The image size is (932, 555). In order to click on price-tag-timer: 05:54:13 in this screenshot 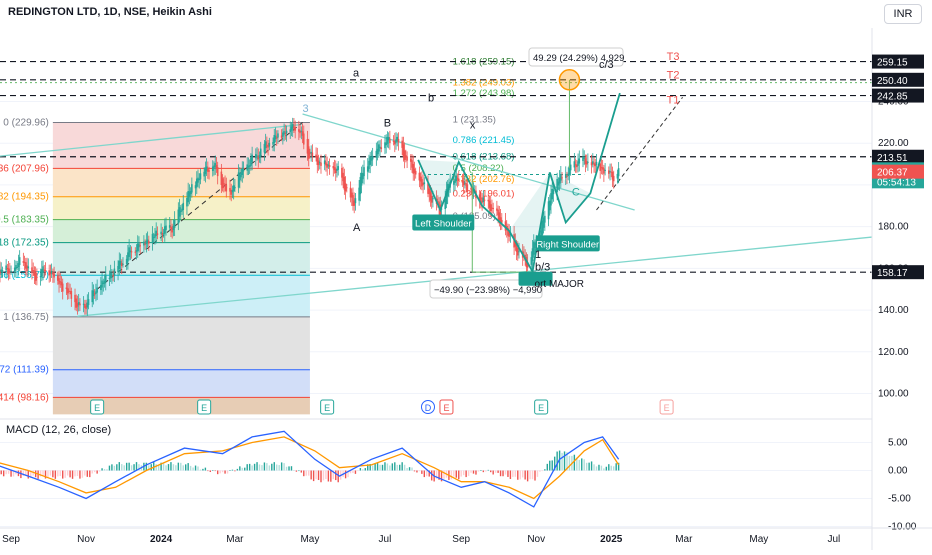, I will do `click(896, 182)`.